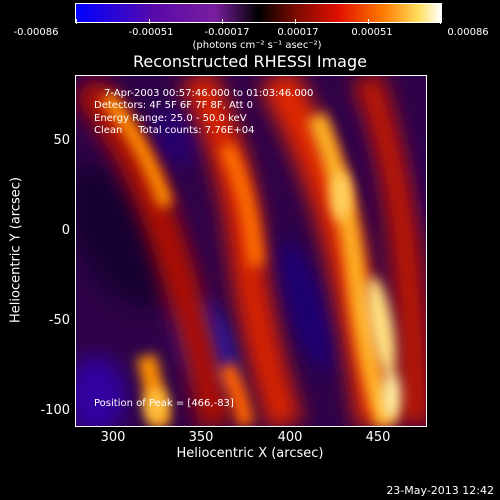 This screenshot has width=500, height=500. What do you see at coordinates (201, 437) in the screenshot?
I see `x-tick-label: 350` at bounding box center [201, 437].